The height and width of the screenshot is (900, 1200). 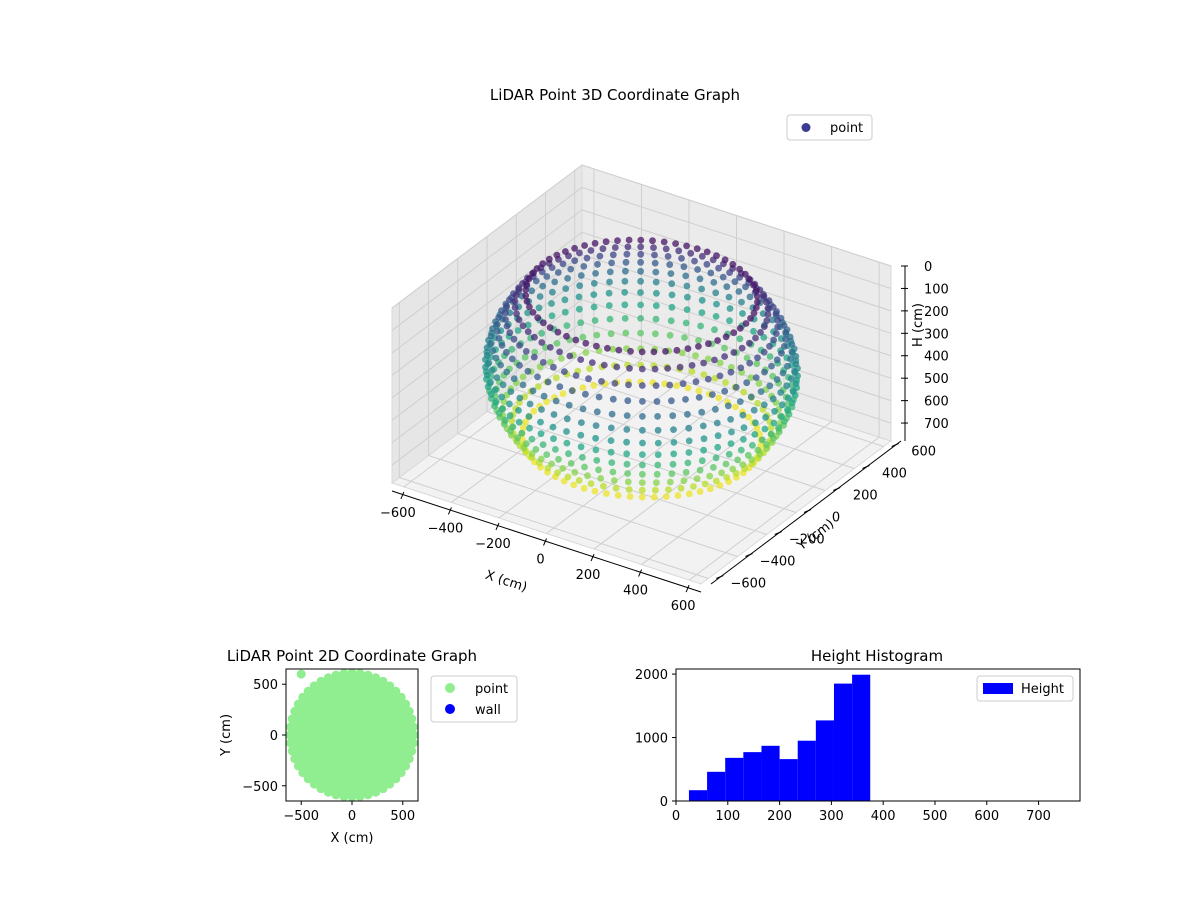 I want to click on y-tick, so click(x=895, y=445).